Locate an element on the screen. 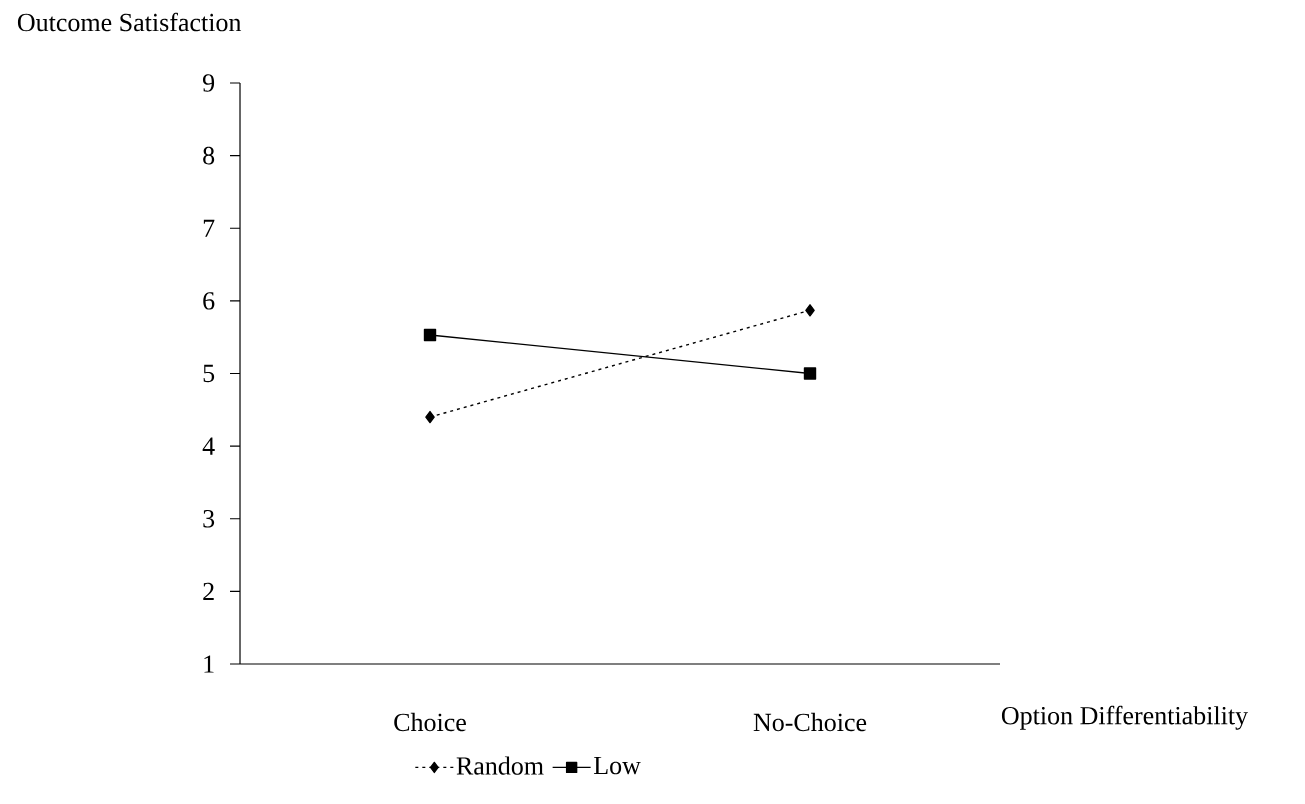  y-tick-label: 7 is located at coordinates (209, 228).